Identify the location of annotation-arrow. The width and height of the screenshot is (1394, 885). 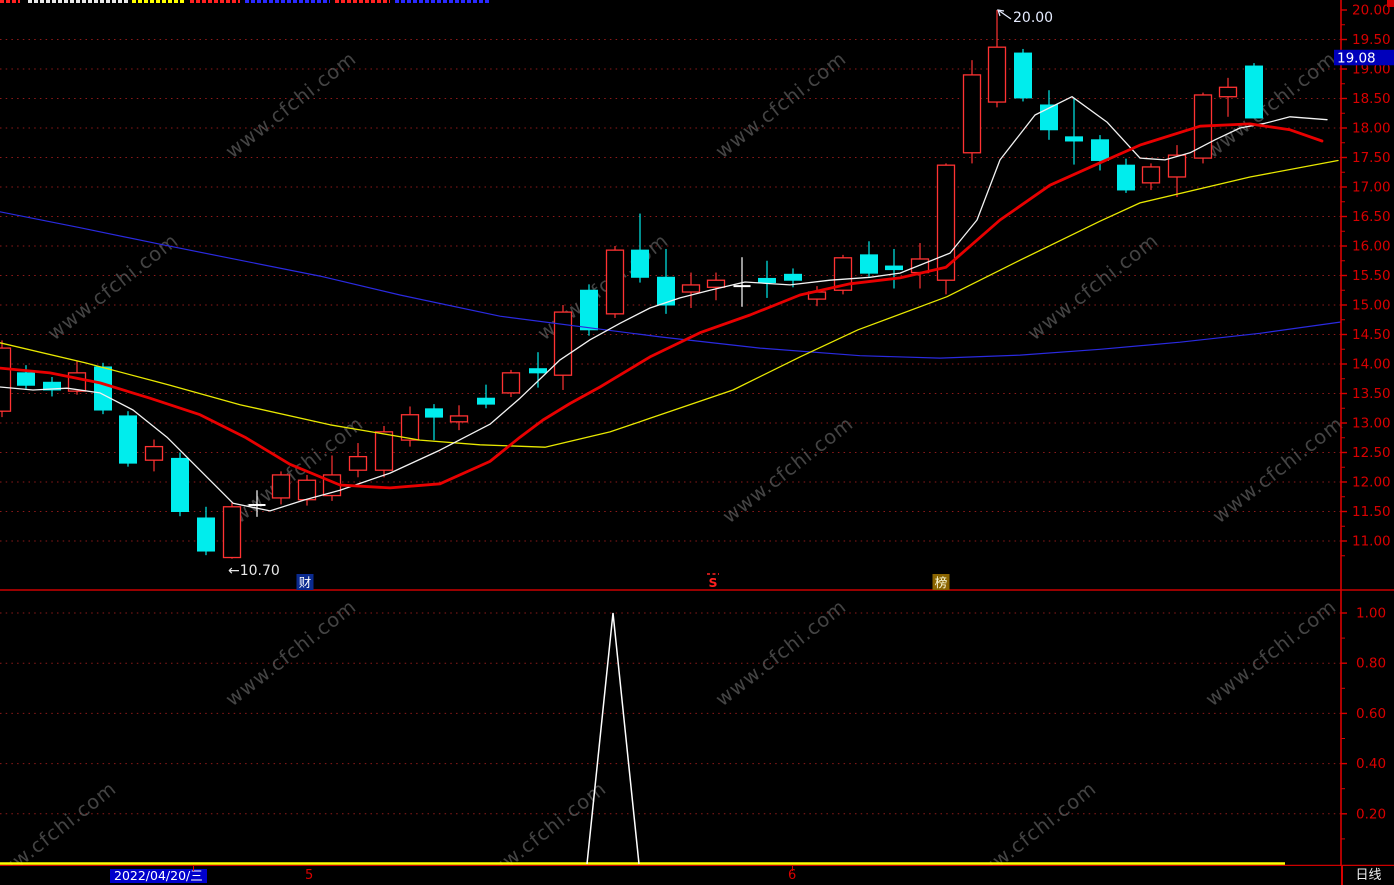
(1004, 14).